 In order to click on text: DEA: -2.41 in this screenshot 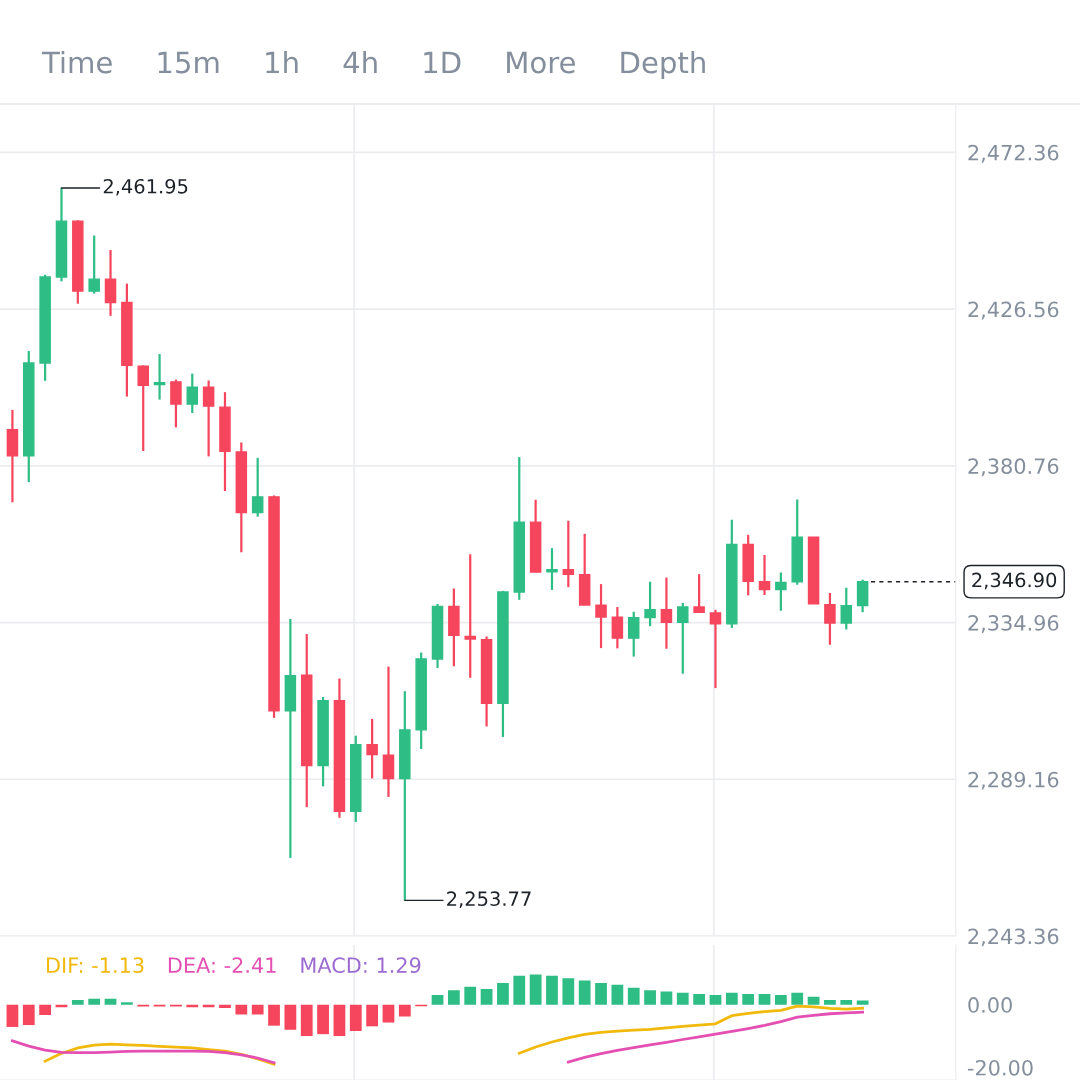, I will do `click(222, 965)`.